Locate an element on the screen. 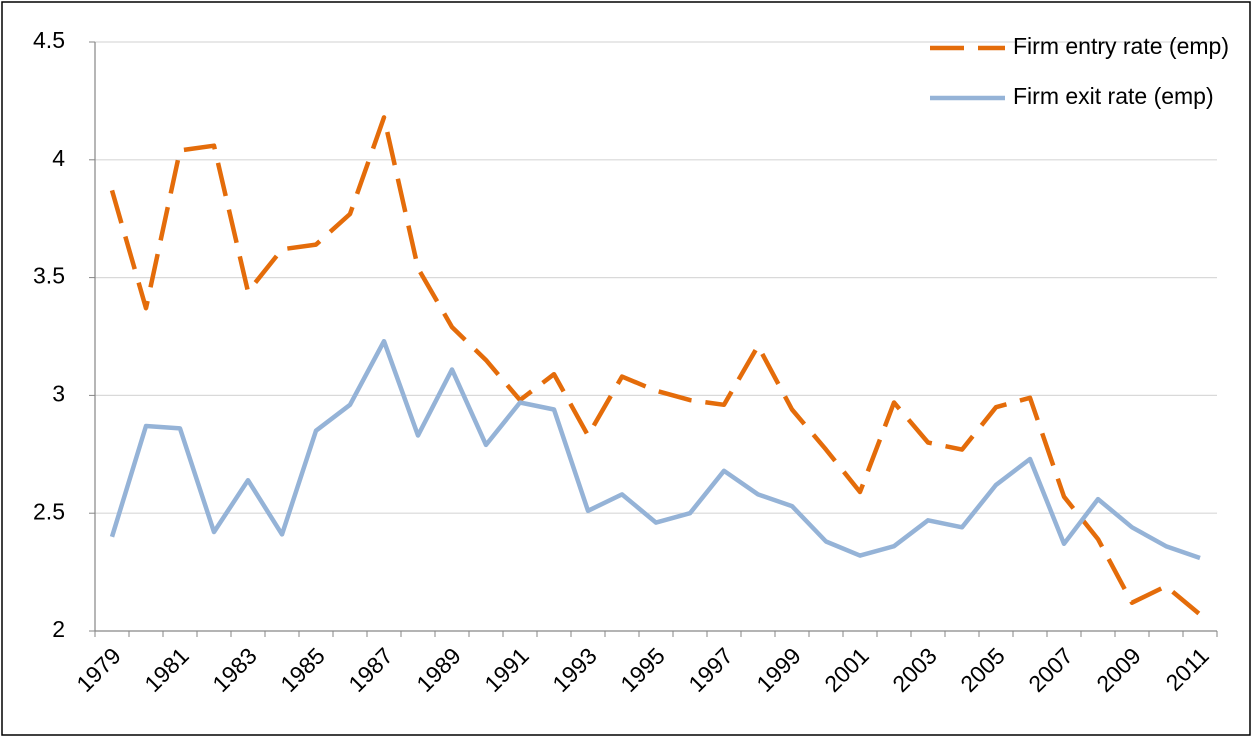  y-tick-label: 3 is located at coordinates (58, 393).